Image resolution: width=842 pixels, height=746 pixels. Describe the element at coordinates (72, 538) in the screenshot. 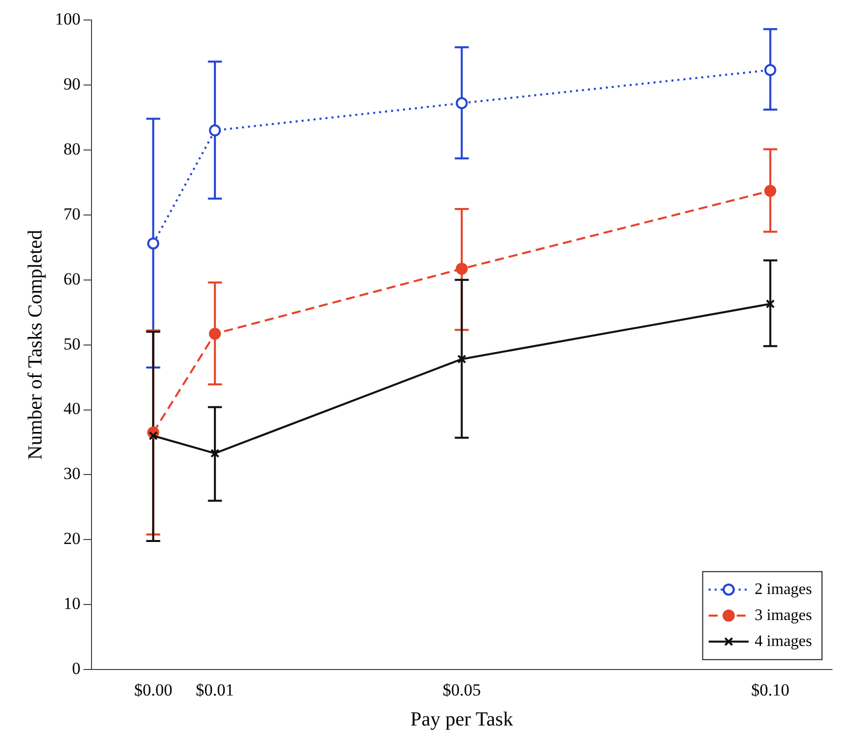

I see `y-tick-label: 20` at that location.